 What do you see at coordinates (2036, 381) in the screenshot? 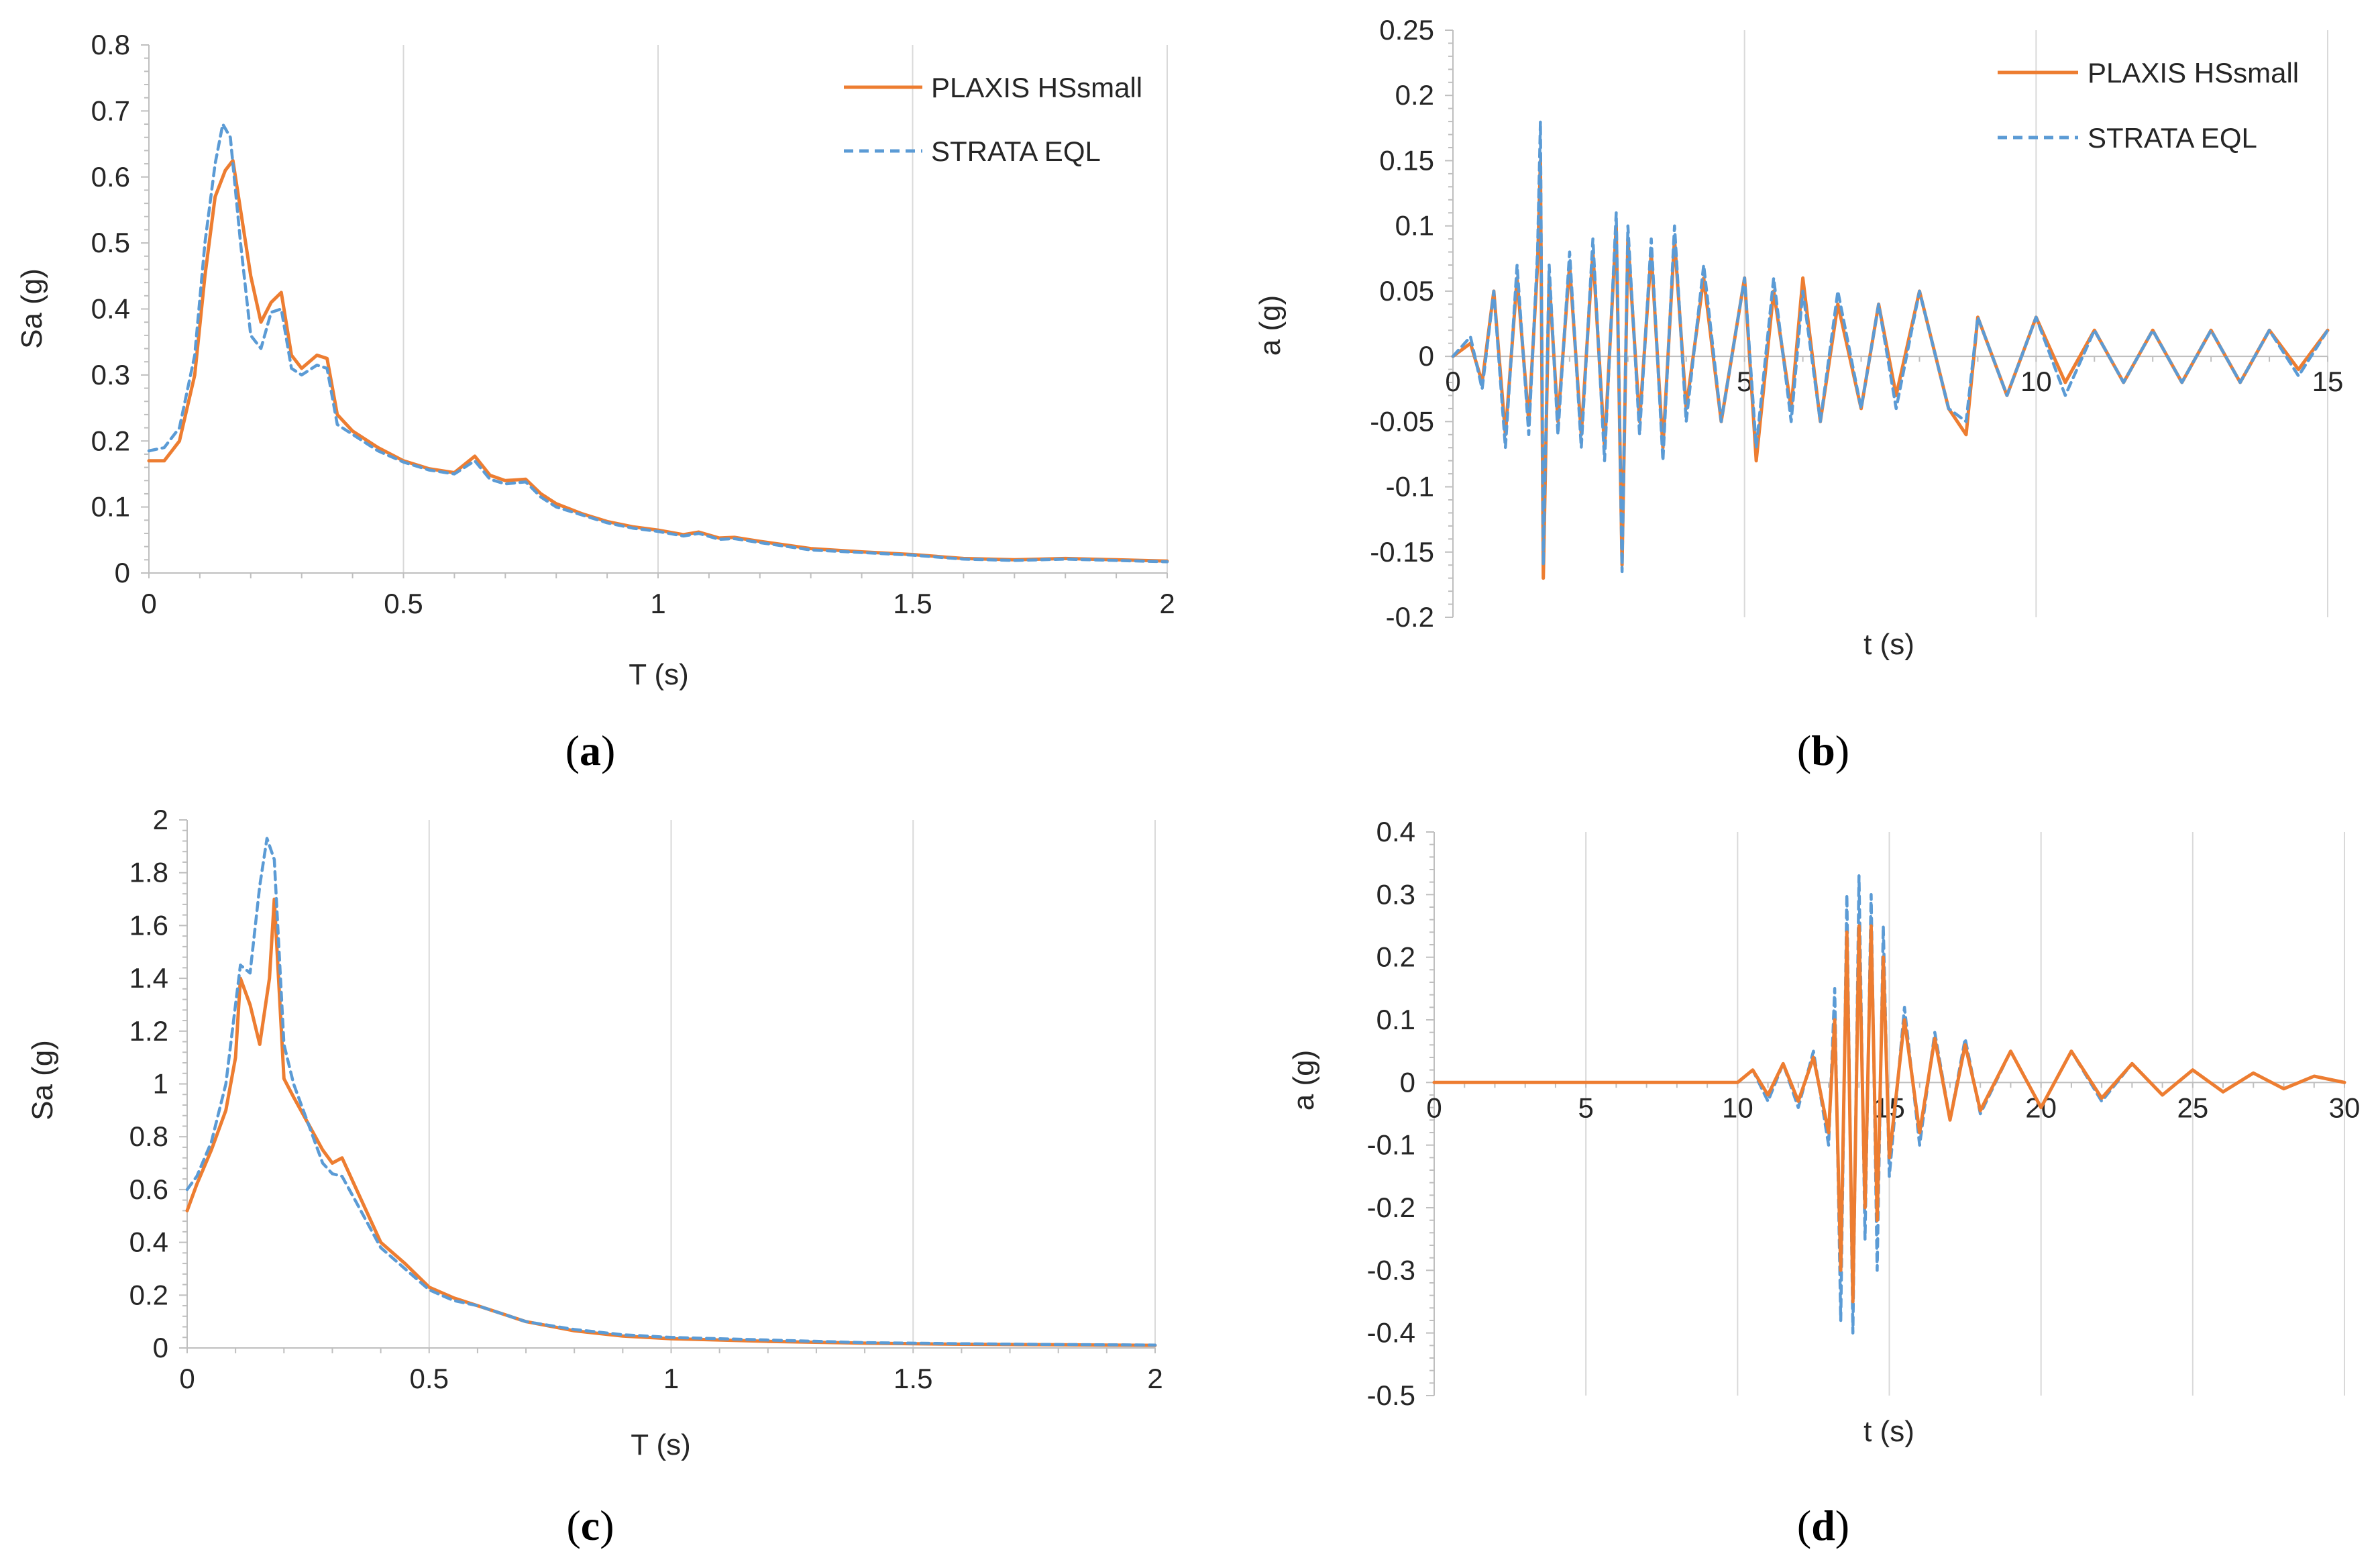
I see `panel-b-x-tick-label: 10` at bounding box center [2036, 381].